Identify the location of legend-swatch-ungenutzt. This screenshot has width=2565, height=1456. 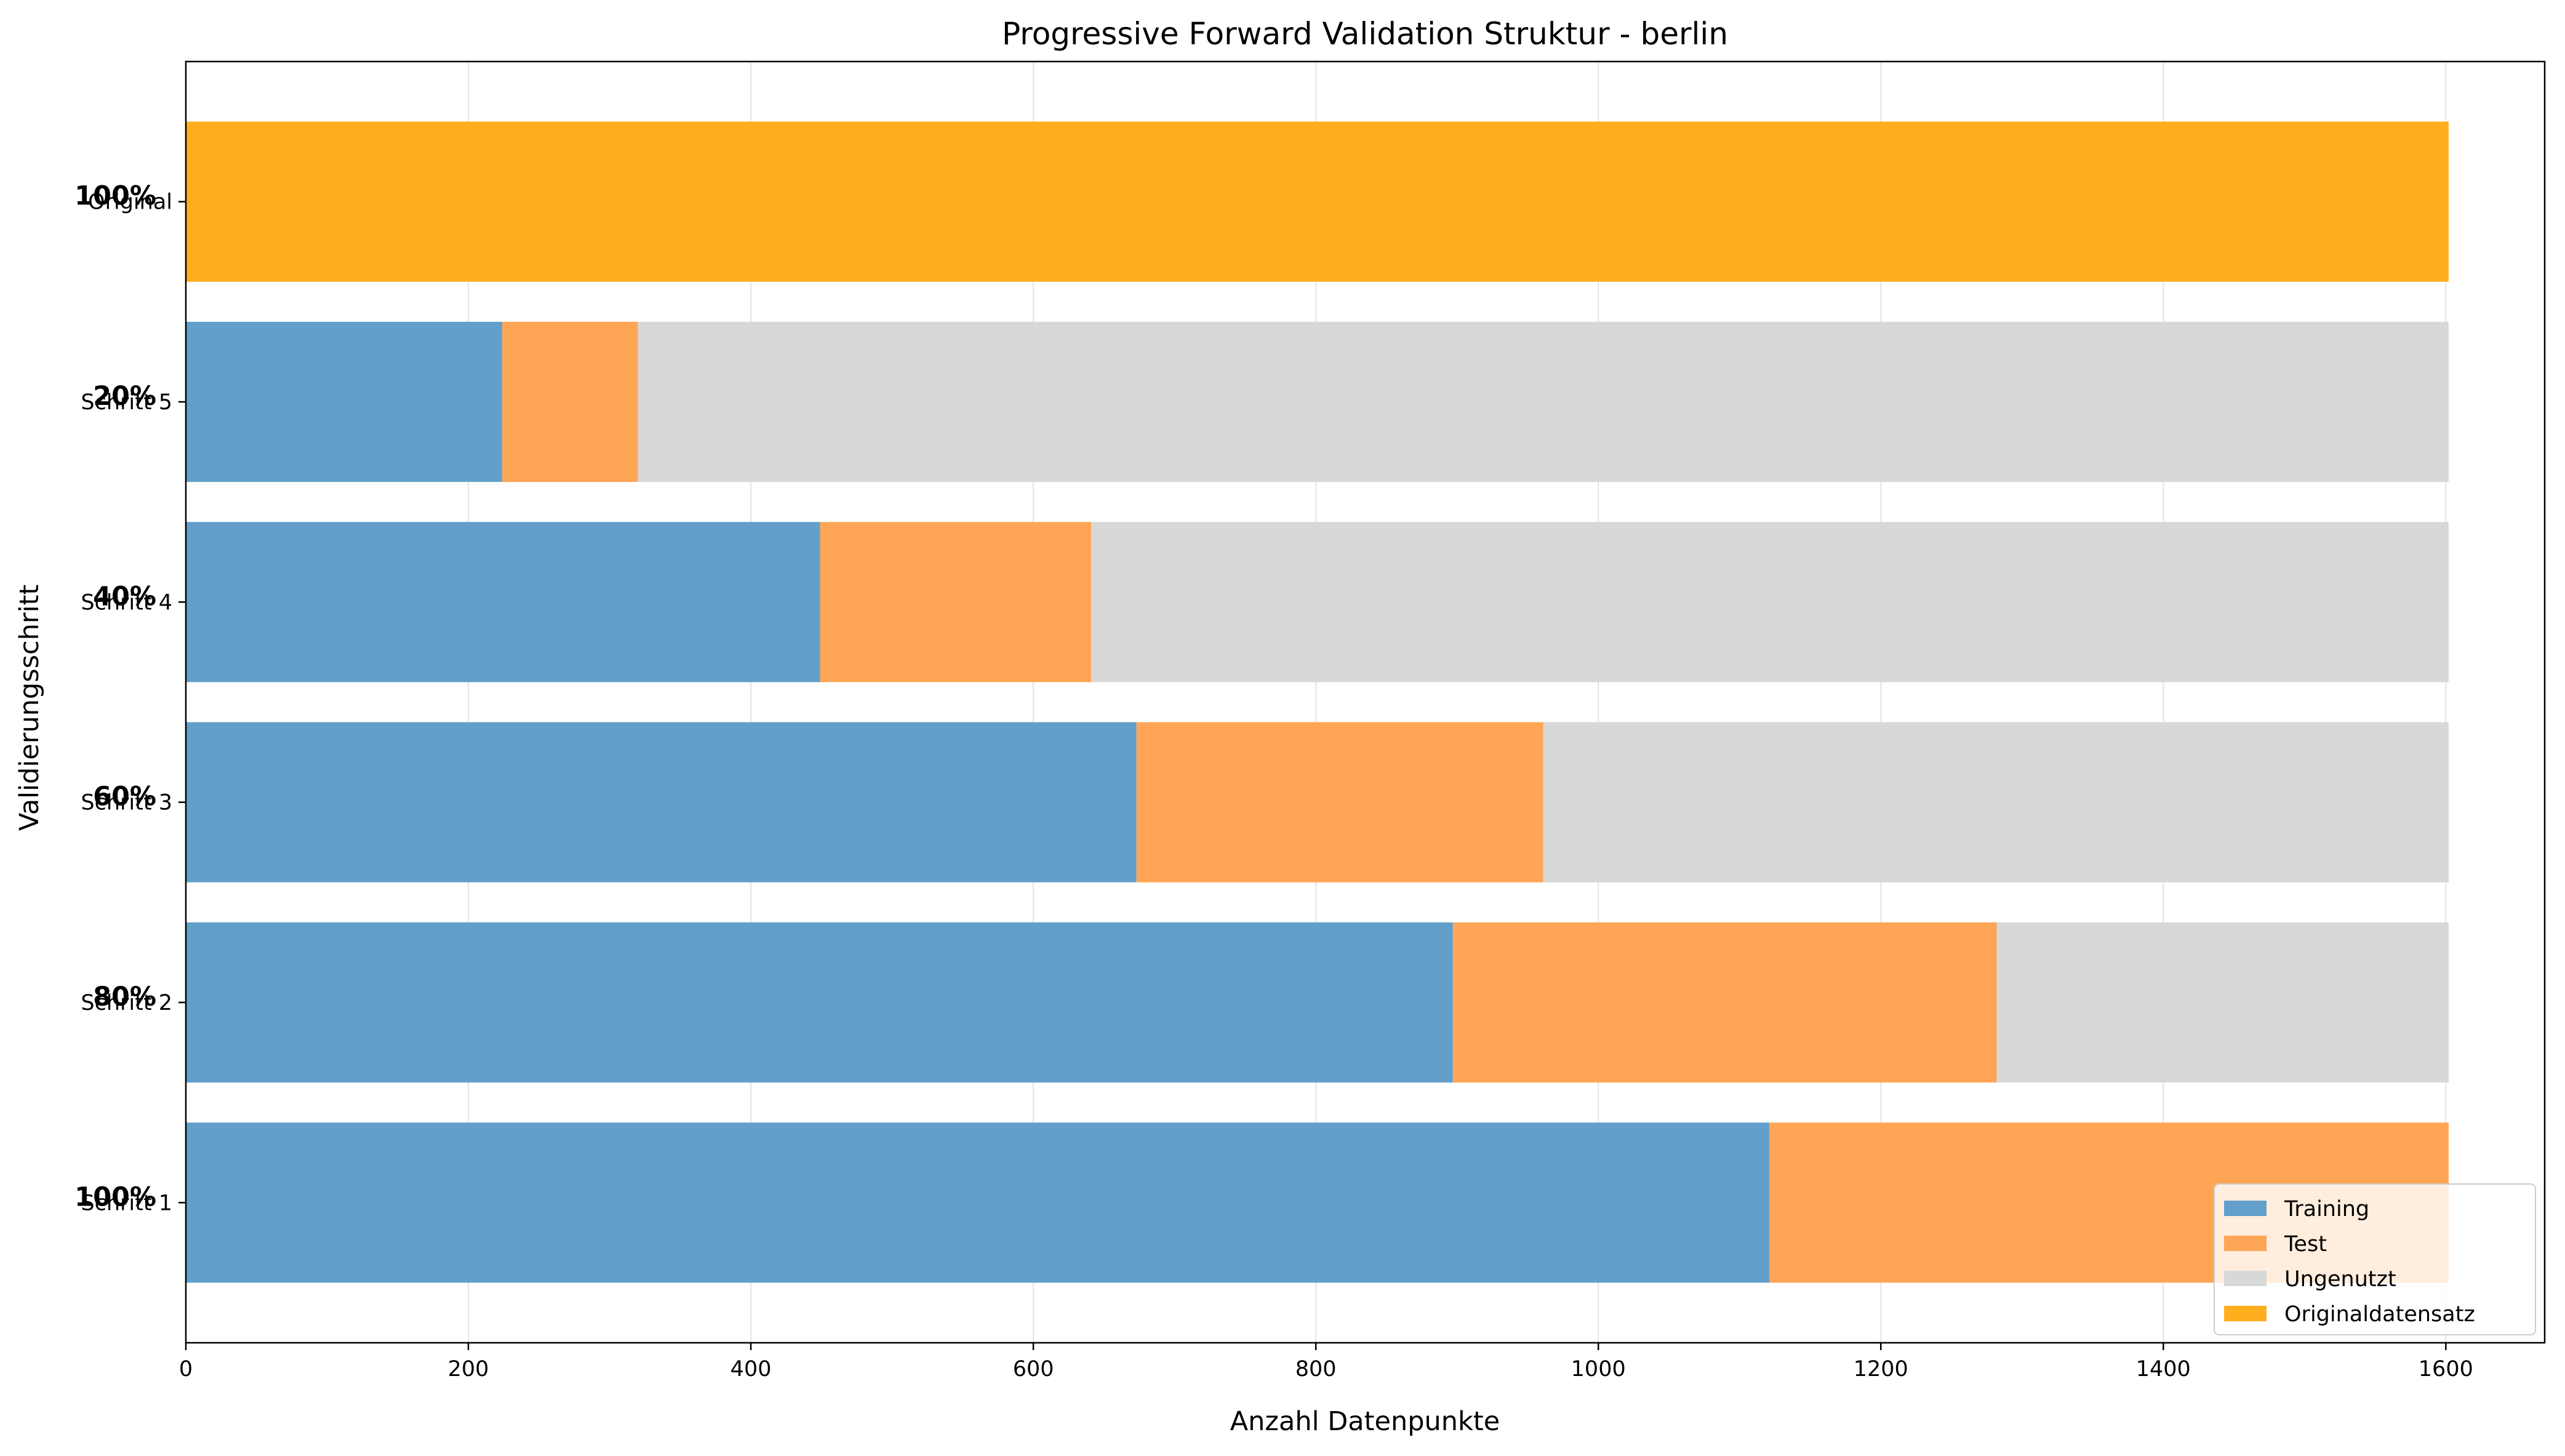
(2245, 1278).